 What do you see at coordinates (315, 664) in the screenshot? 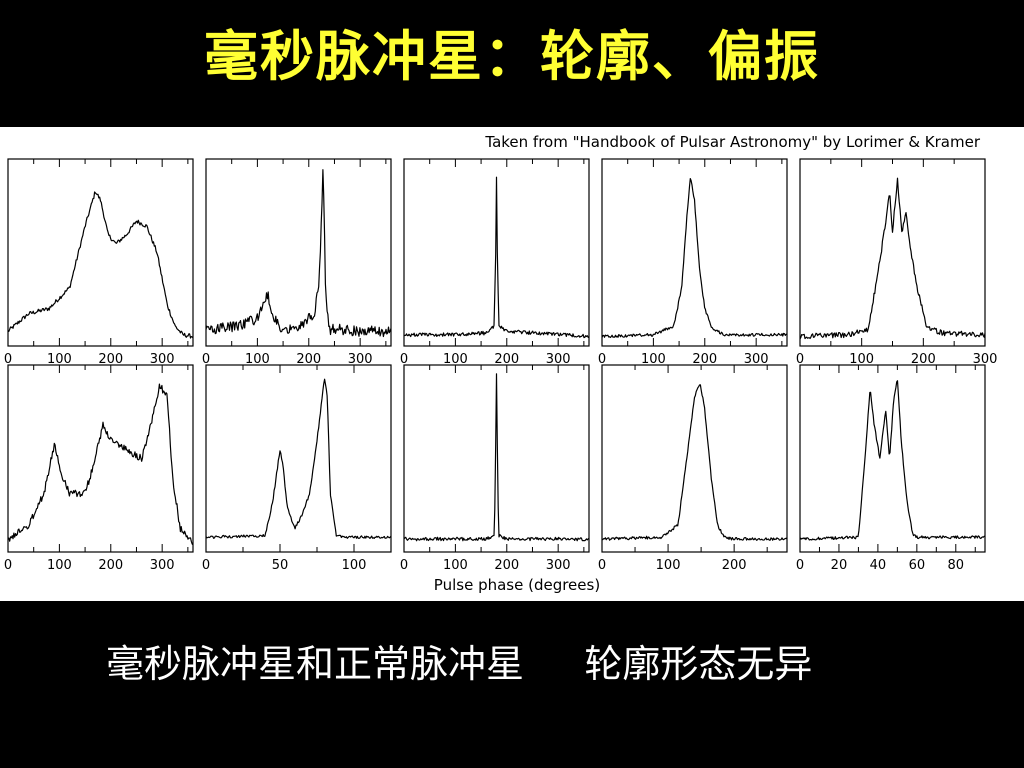
I see `caption-left: 毫秒脉冲星和正常脉冲星` at bounding box center [315, 664].